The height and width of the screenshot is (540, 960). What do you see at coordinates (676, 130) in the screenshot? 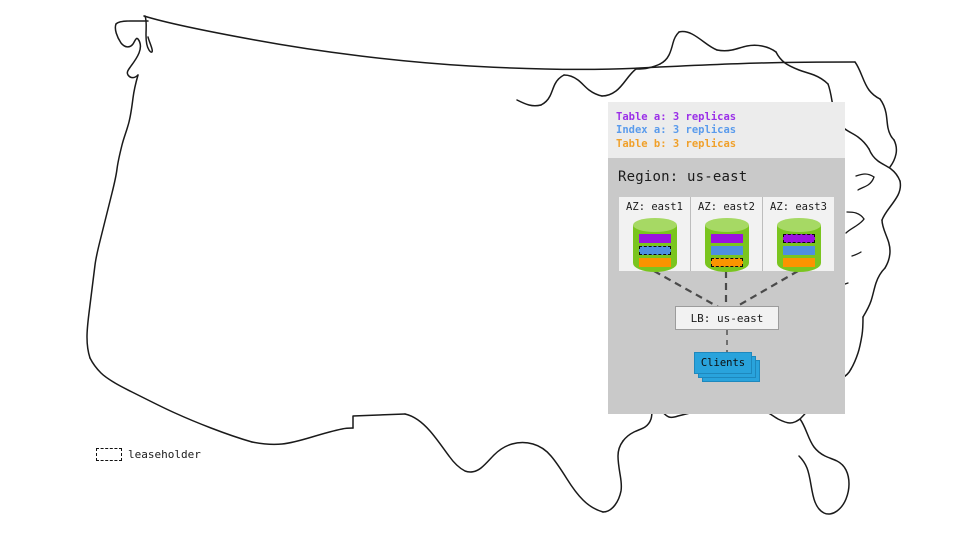
I see `replica-line-index-a: Index a: 3 replicas` at bounding box center [676, 130].